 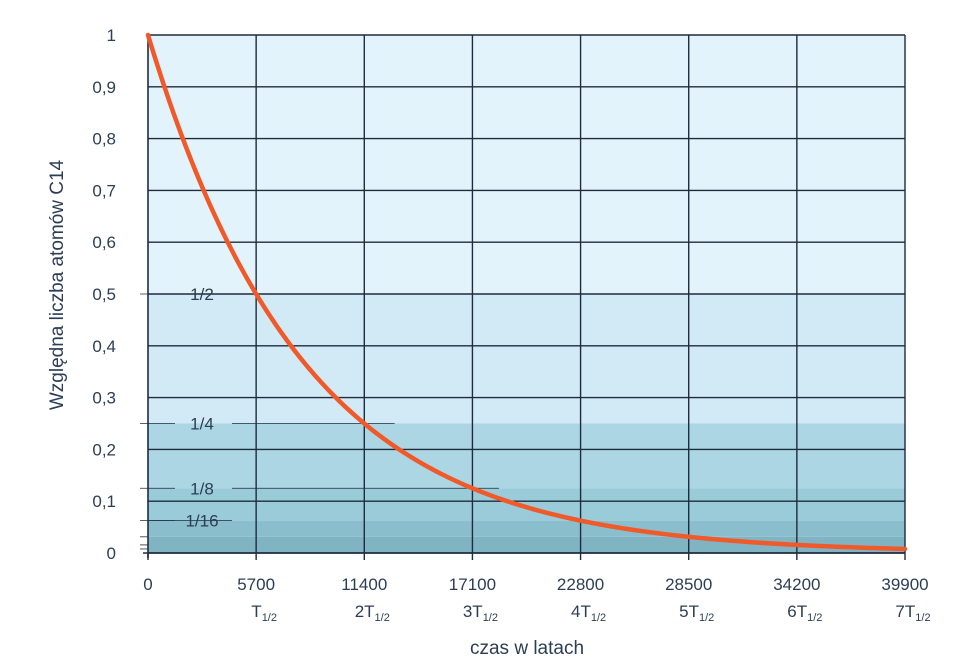 I want to click on y-tick-label: 0,5, so click(x=104, y=294).